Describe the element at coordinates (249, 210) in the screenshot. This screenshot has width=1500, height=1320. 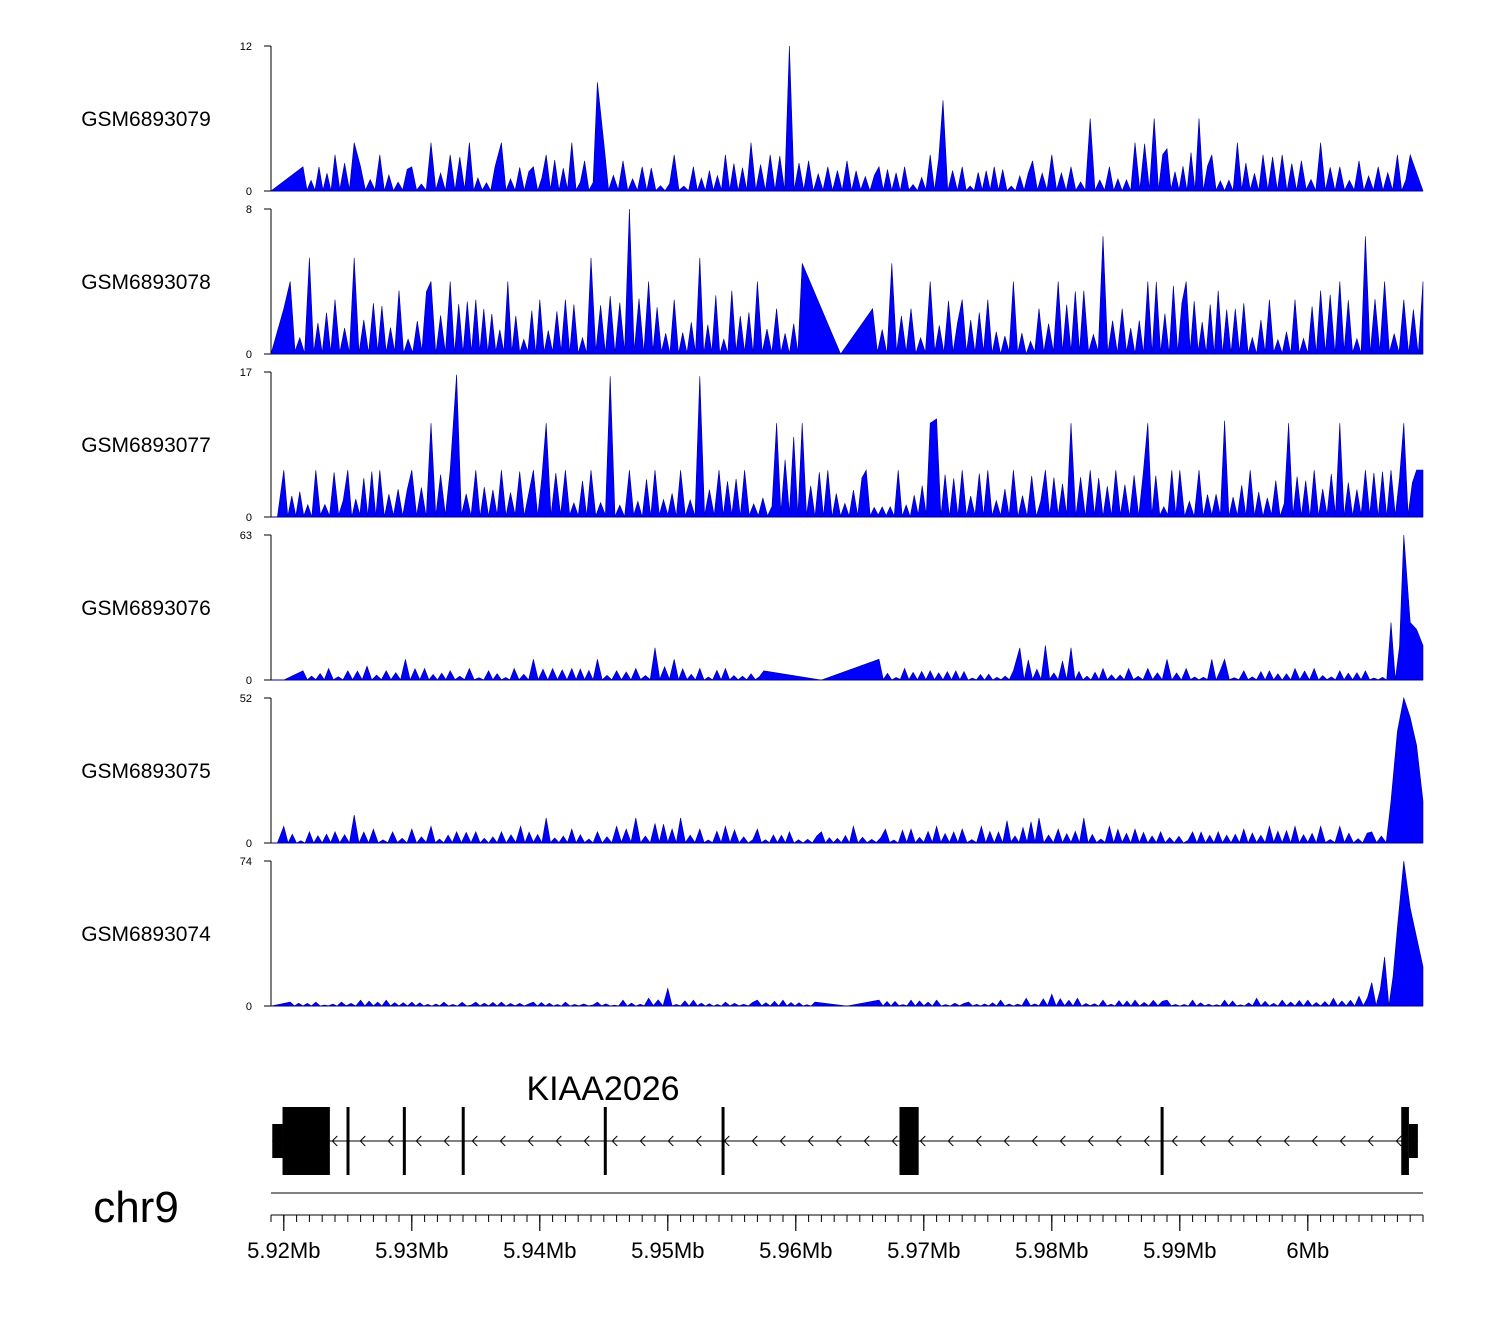
I see `y-max-label: 8` at that location.